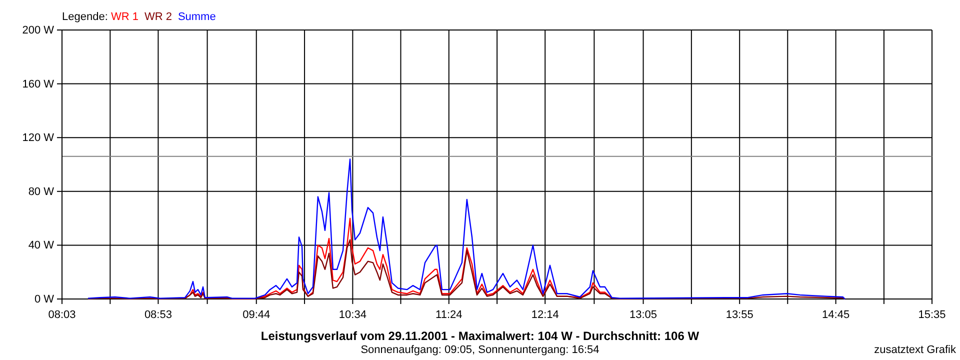  What do you see at coordinates (158, 314) in the screenshot?
I see `x-tick-label: 08:53` at bounding box center [158, 314].